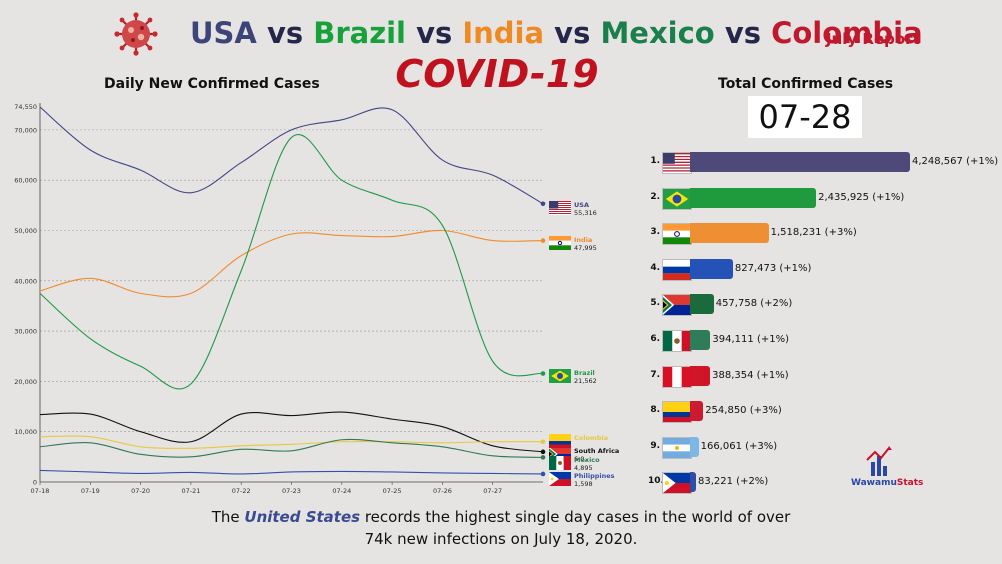  I want to click on chart-title: Daily New Confirmed Cases, so click(212, 84).